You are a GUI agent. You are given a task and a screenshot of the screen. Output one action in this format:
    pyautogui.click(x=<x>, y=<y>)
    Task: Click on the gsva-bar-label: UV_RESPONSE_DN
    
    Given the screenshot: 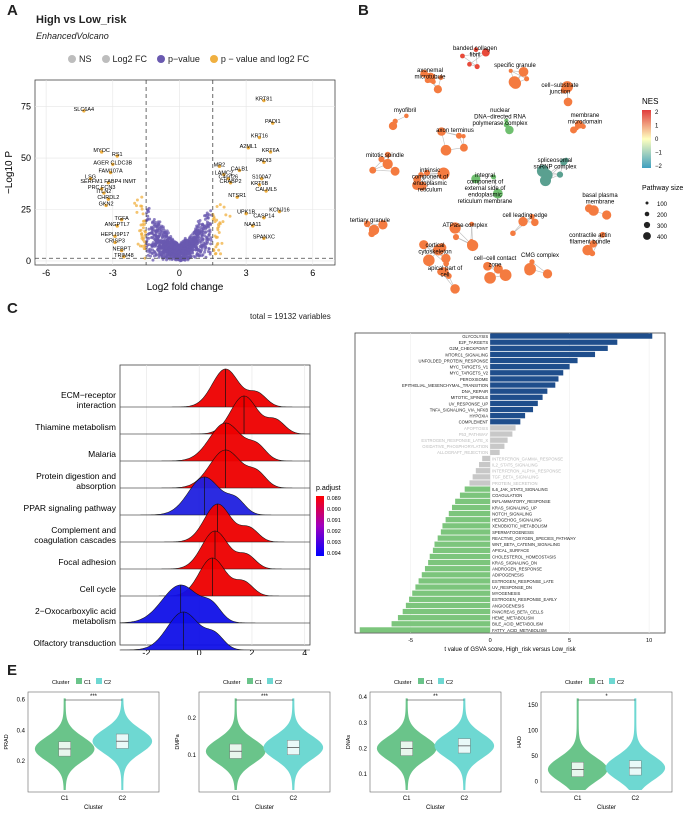 What is the action you would take?
    pyautogui.click(x=512, y=587)
    